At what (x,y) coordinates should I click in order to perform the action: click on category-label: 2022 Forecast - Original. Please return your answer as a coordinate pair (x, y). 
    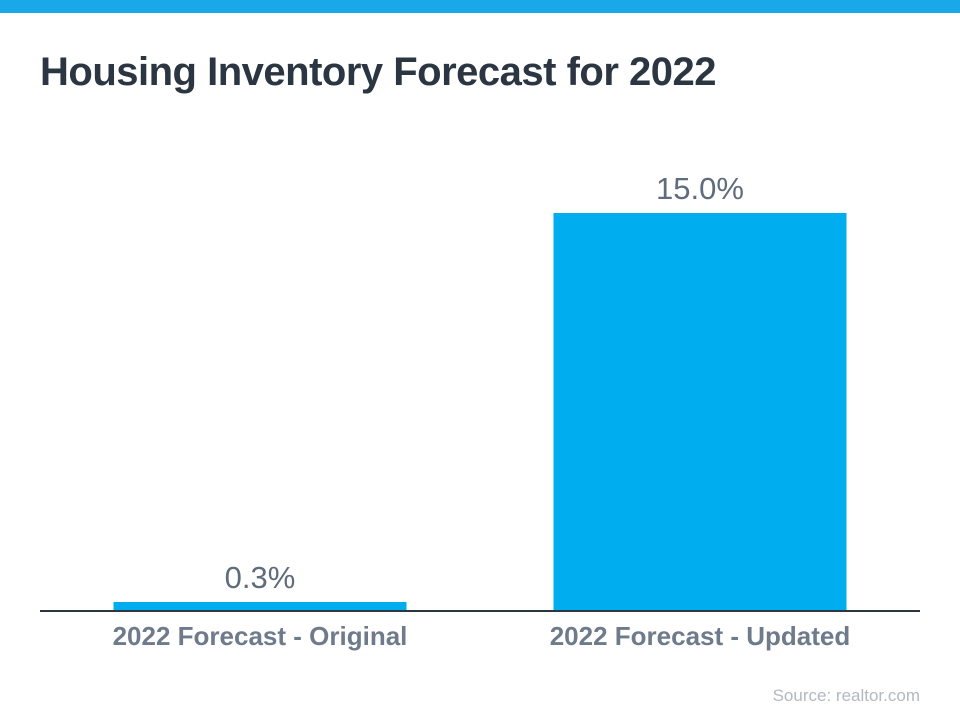
    Looking at the image, I should click on (260, 636).